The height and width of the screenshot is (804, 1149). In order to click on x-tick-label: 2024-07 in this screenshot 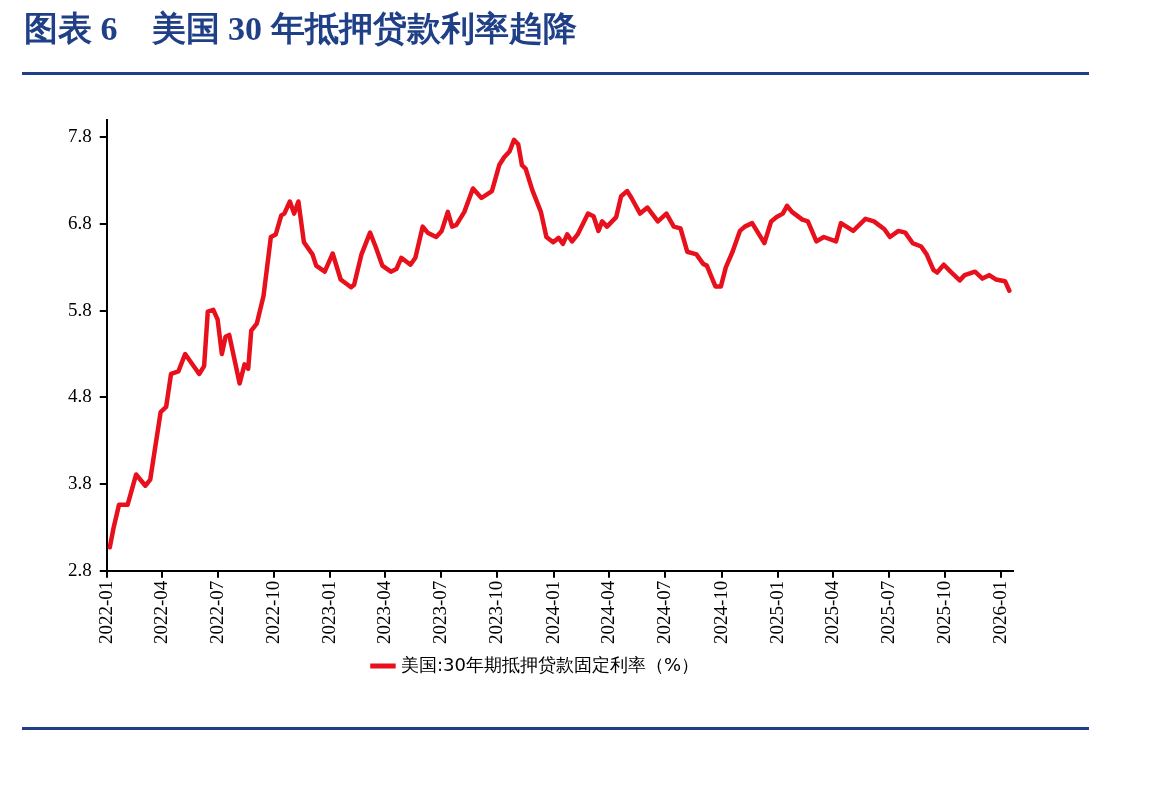, I will do `click(664, 612)`.